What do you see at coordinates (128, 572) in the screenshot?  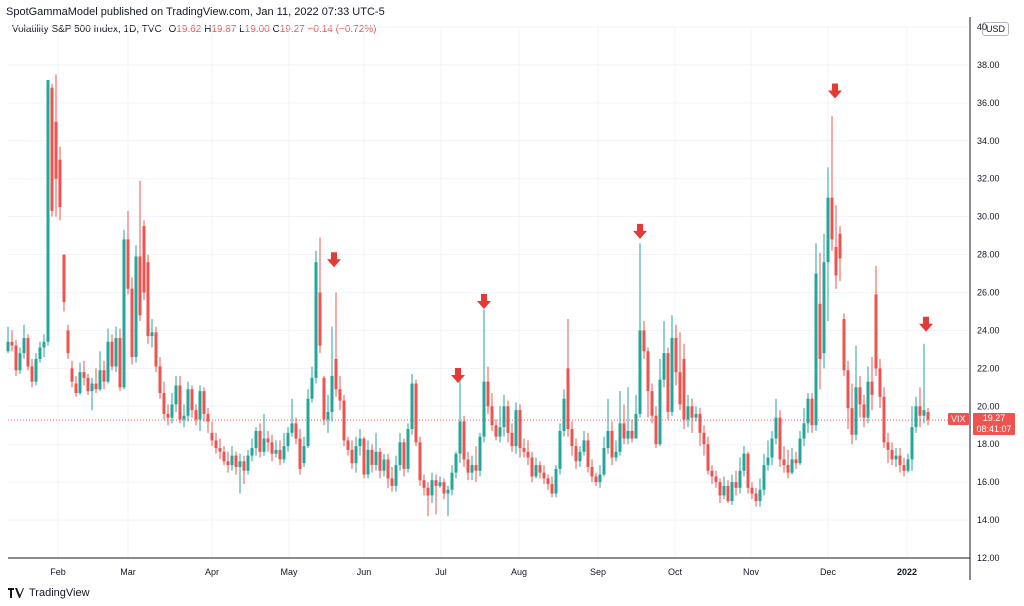 I see `x-tick-label: Mar` at bounding box center [128, 572].